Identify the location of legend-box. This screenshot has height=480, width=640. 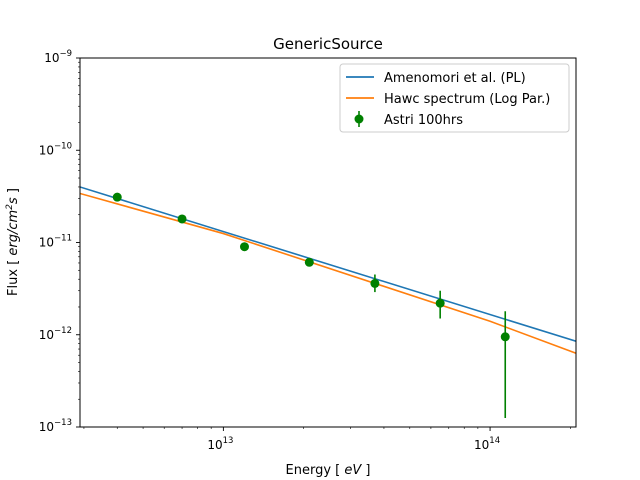
(454, 98).